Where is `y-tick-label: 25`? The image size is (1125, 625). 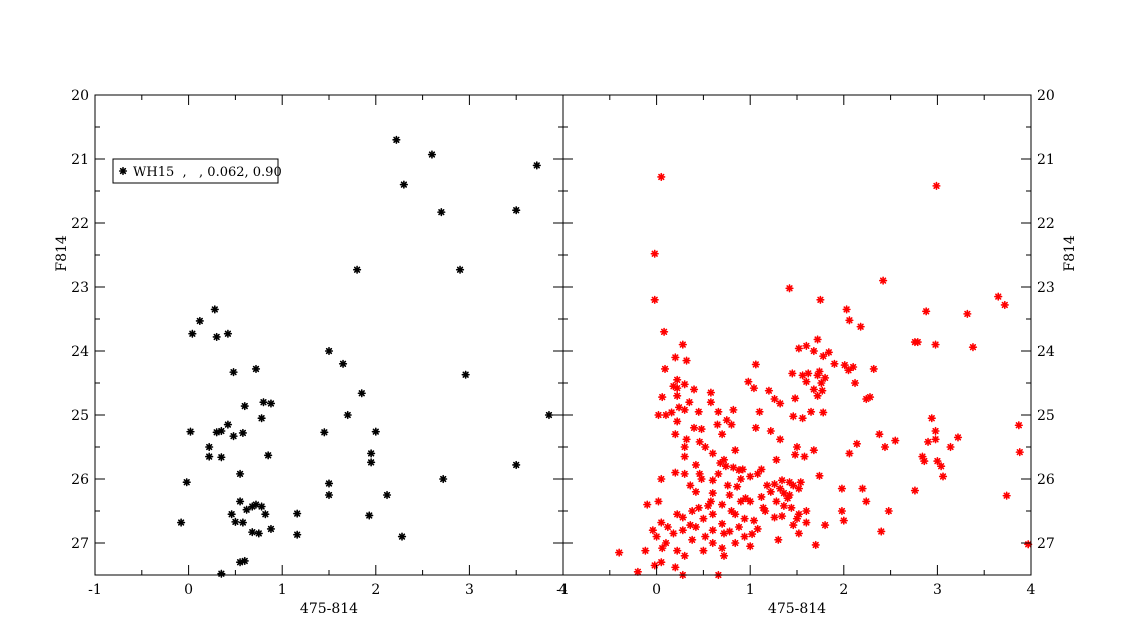
y-tick-label: 25 is located at coordinates (1046, 416).